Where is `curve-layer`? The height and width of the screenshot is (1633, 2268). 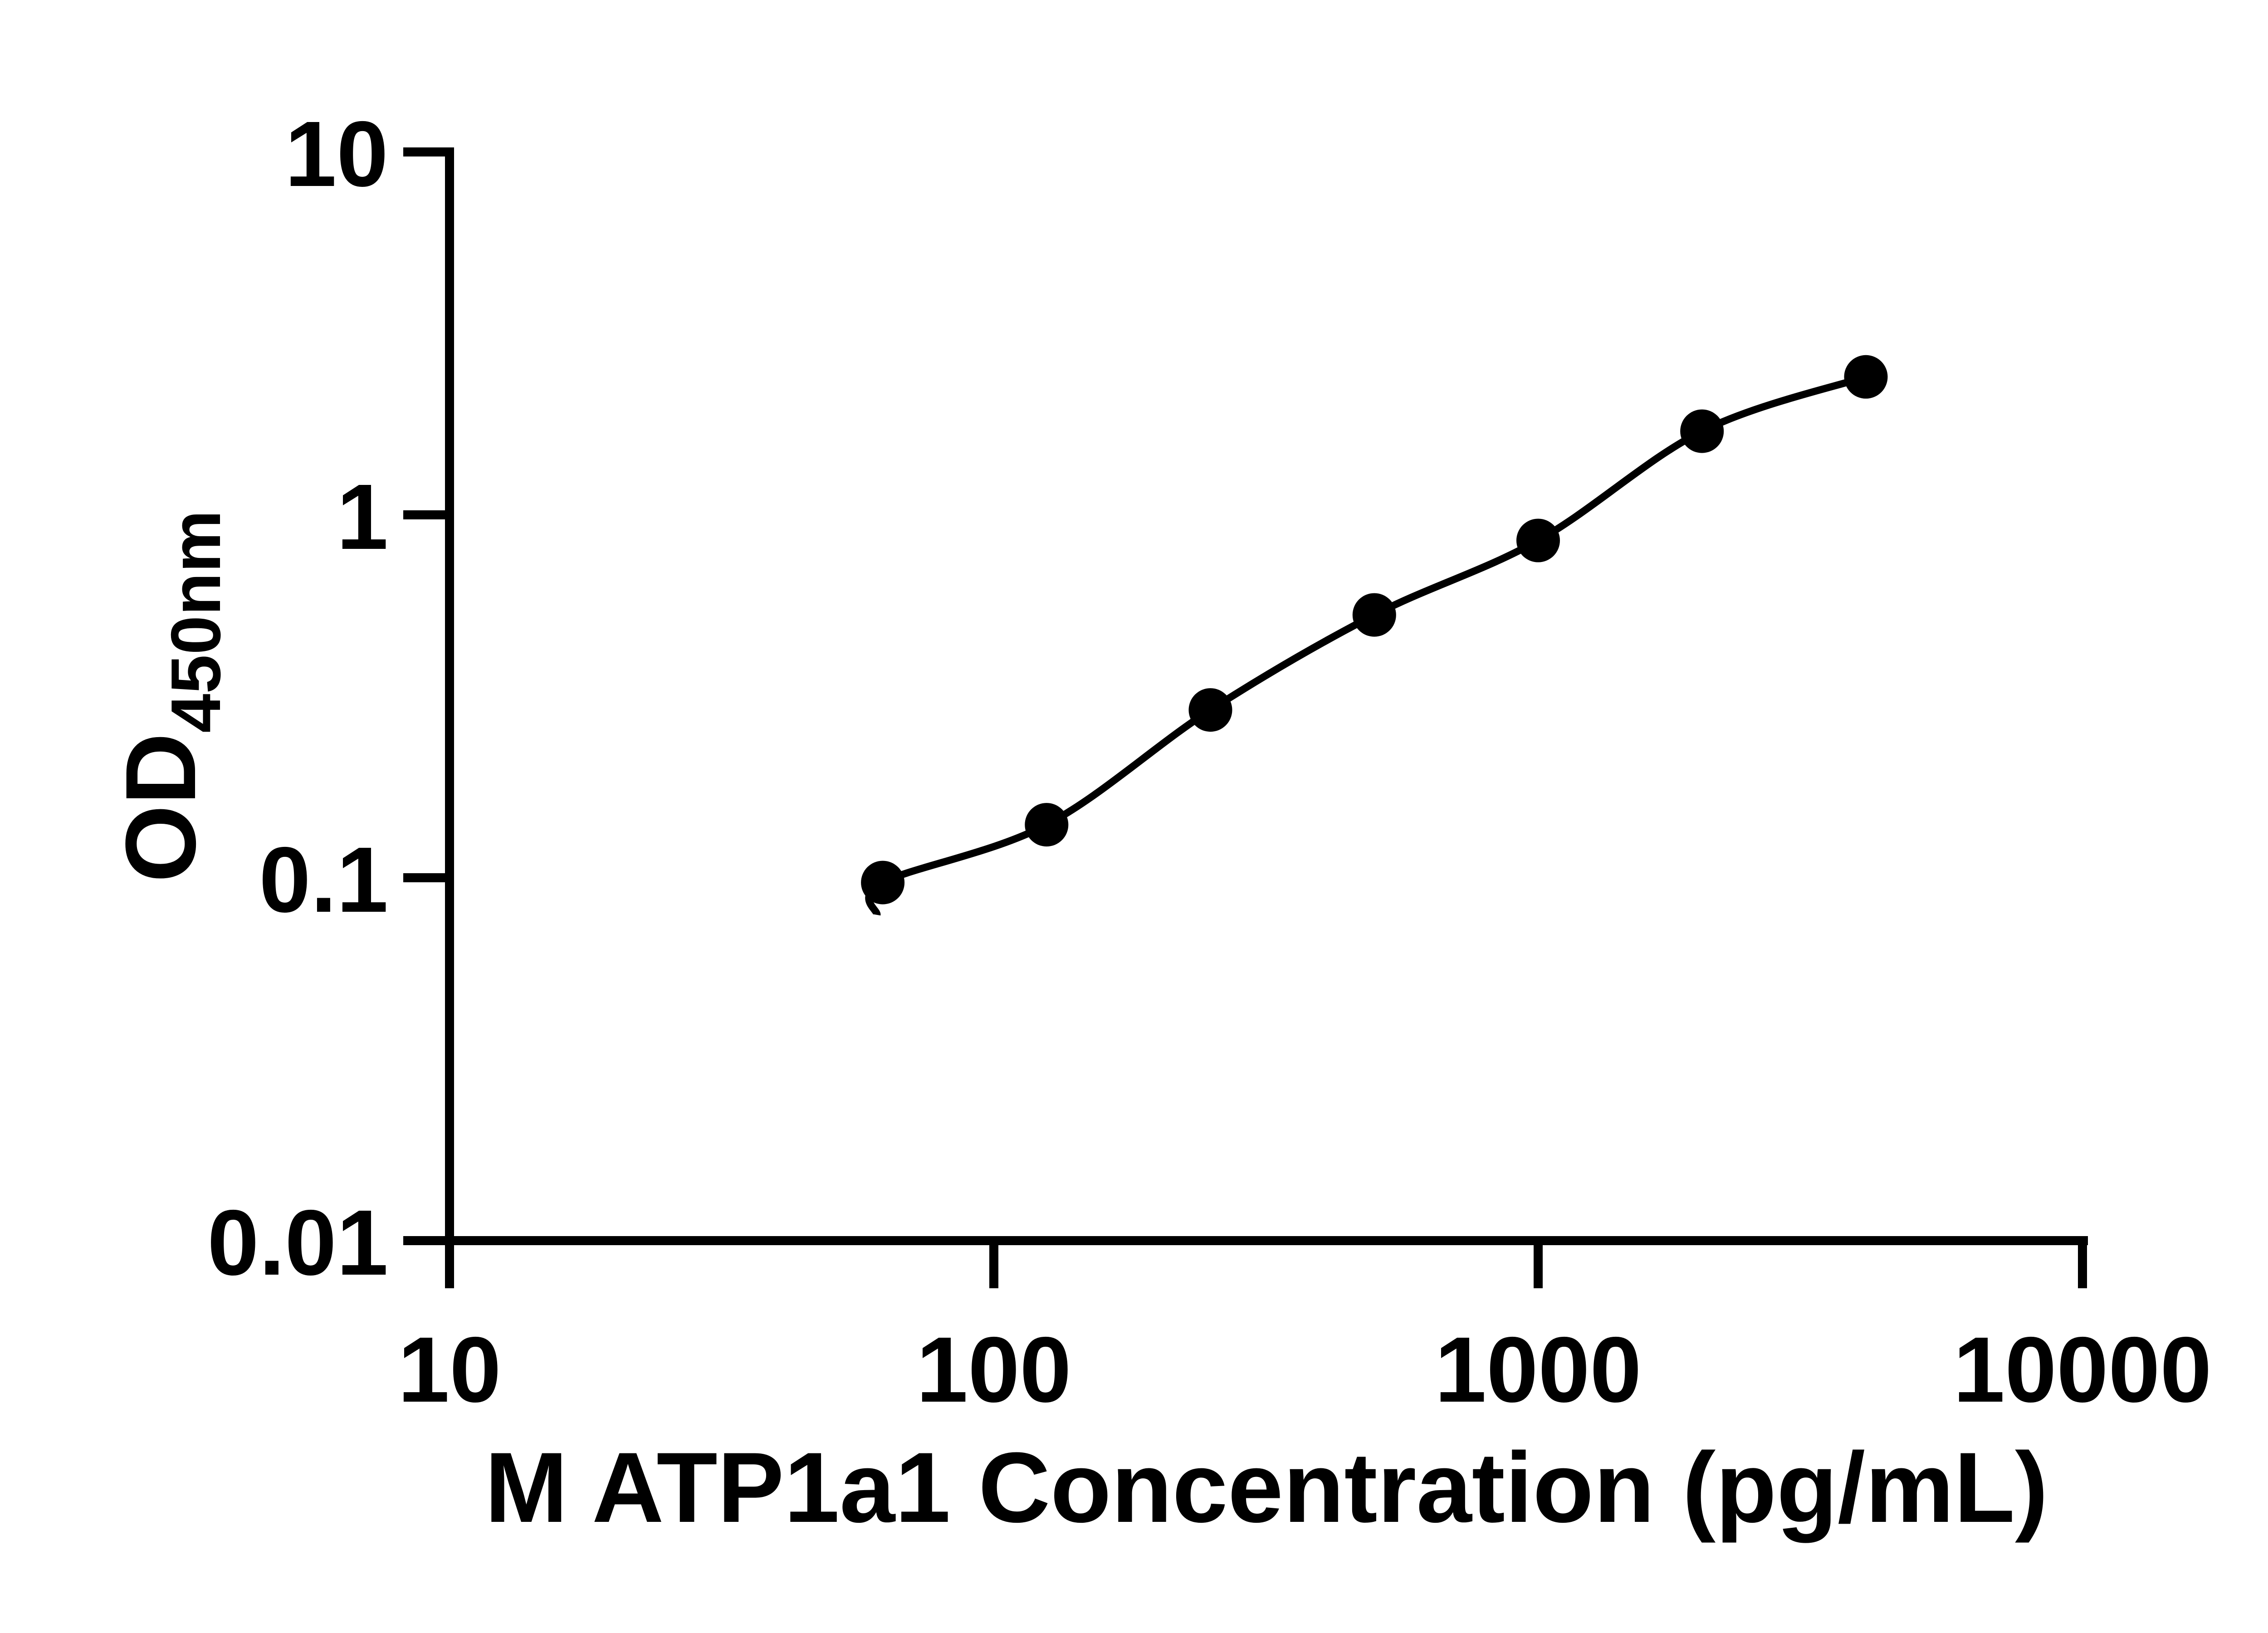
curve-layer is located at coordinates (1366, 644).